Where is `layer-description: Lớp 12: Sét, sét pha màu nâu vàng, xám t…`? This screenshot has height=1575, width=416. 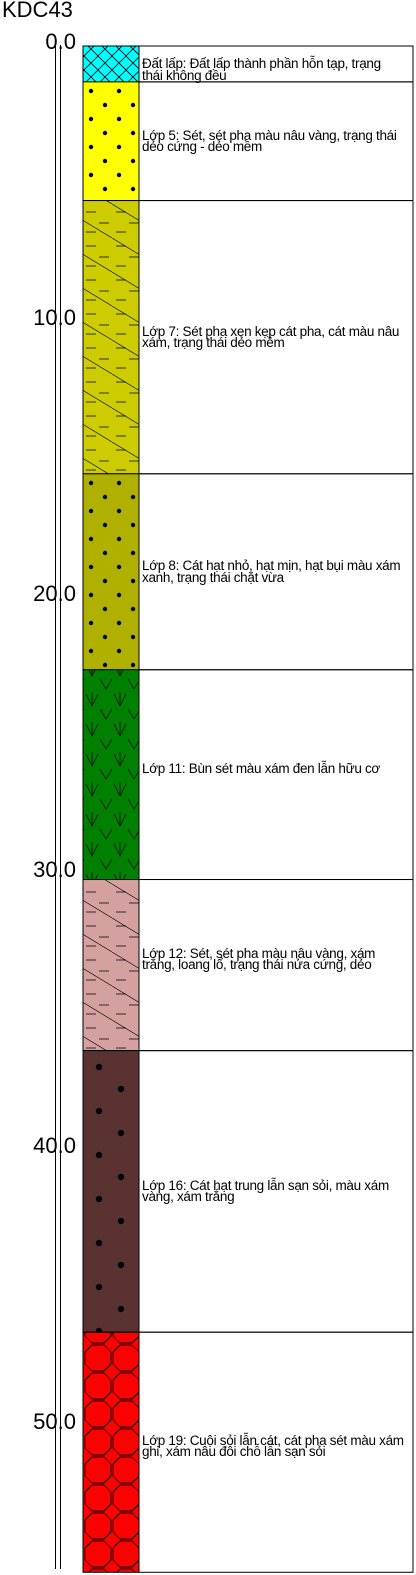 layer-description: Lớp 12: Sét, sét pha màu nâu vàng, xám t… is located at coordinates (259, 959).